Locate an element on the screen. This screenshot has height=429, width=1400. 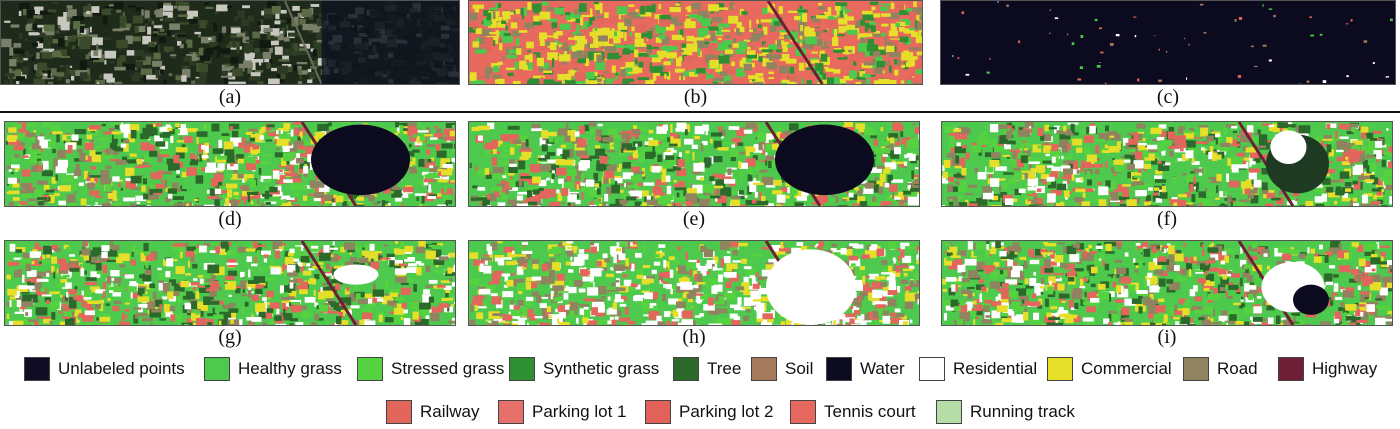
caption-c: (c) is located at coordinates (1168, 97).